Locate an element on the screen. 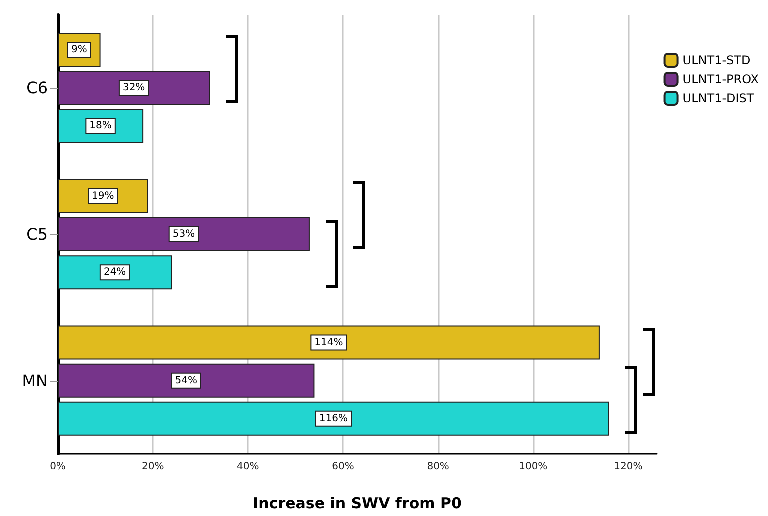 The height and width of the screenshot is (516, 768). data-label: 18% is located at coordinates (101, 126).